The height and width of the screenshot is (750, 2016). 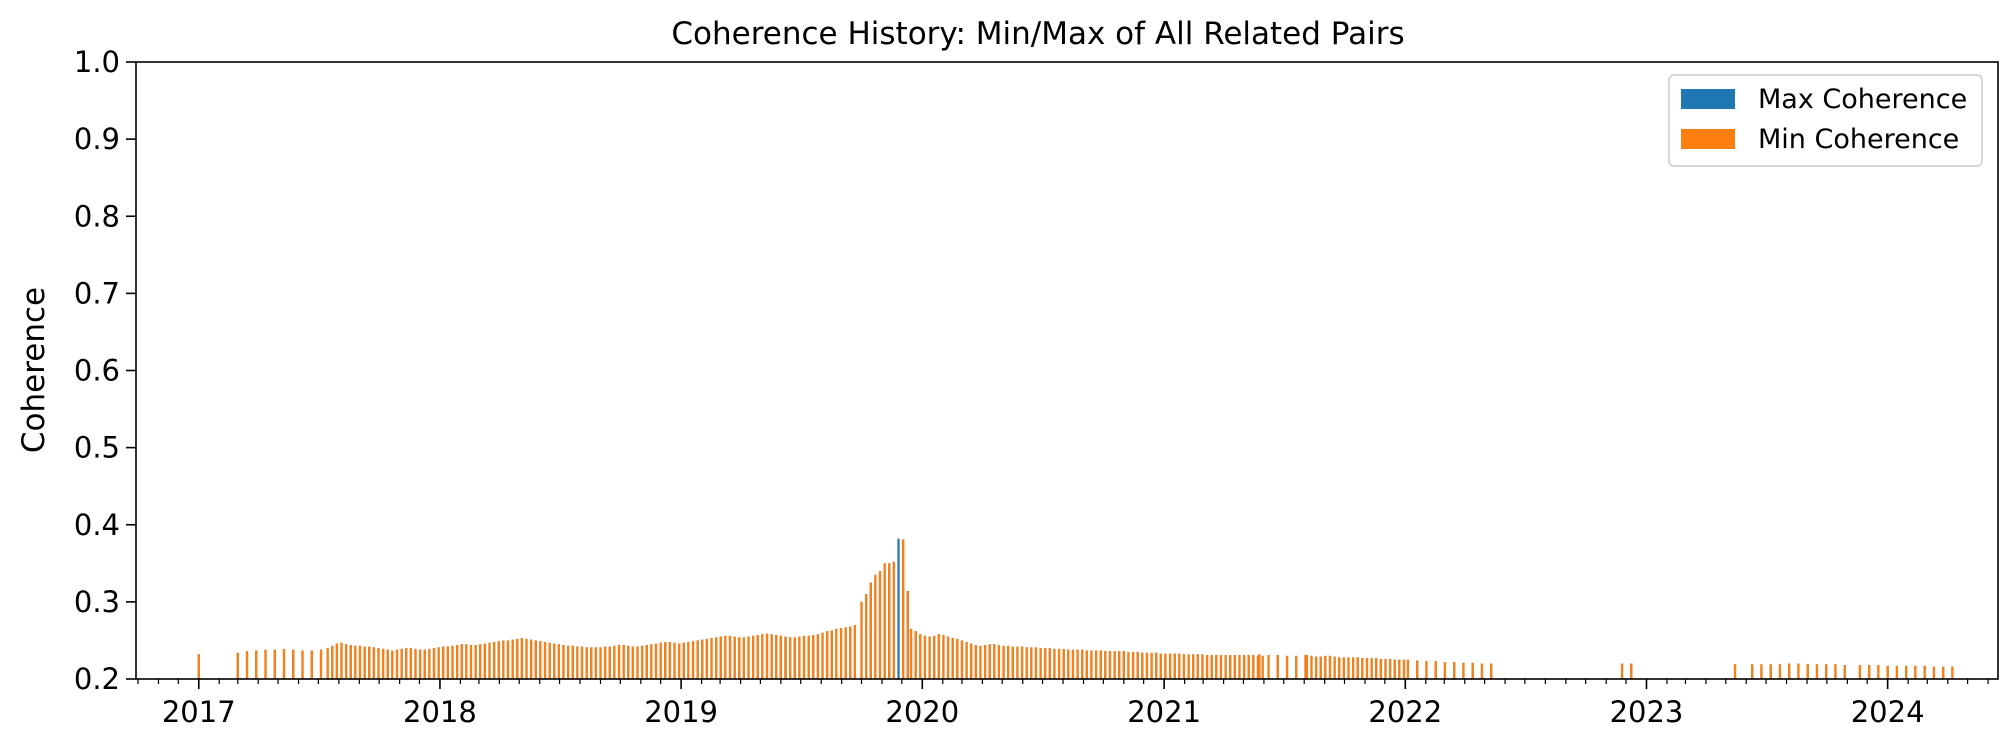 What do you see at coordinates (97, 62) in the screenshot?
I see `y-tick-label: 1.0` at bounding box center [97, 62].